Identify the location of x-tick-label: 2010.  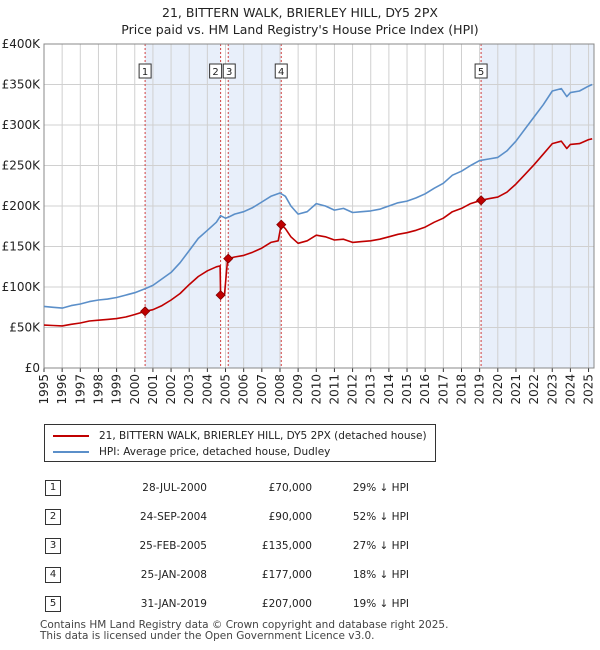
(316, 389).